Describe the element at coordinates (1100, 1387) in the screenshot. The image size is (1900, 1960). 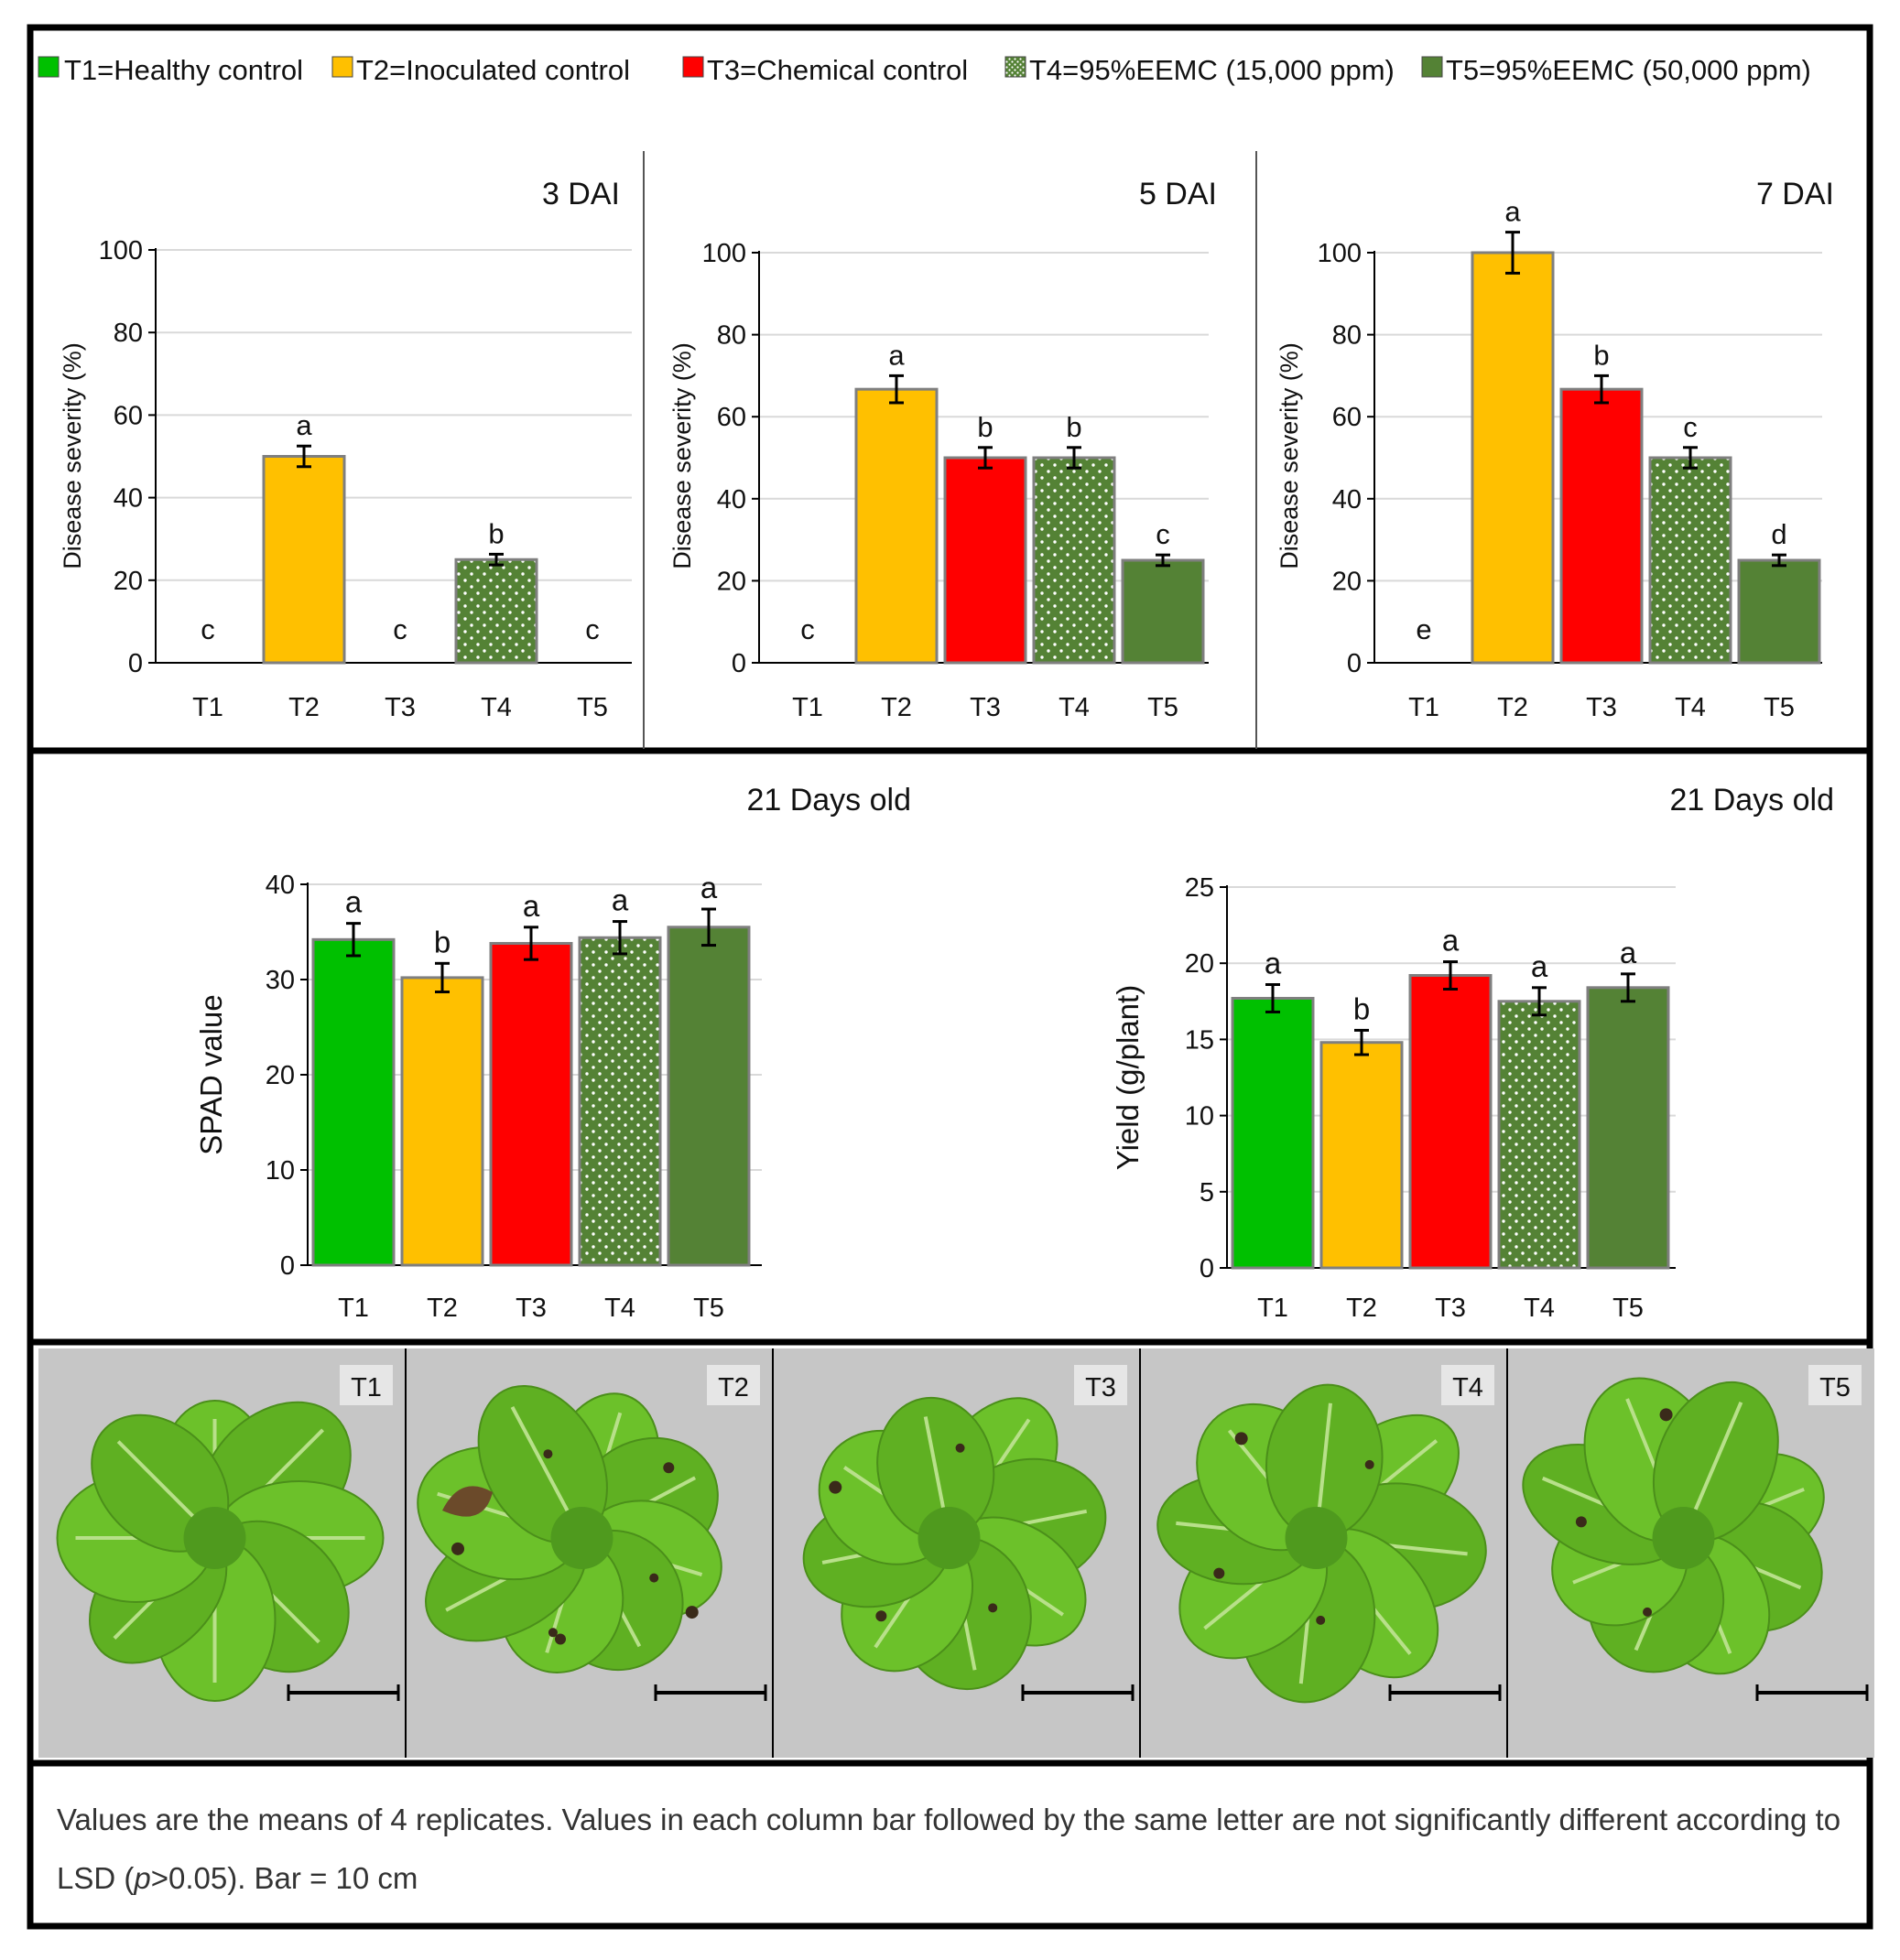
I see `photo-label: T3` at that location.